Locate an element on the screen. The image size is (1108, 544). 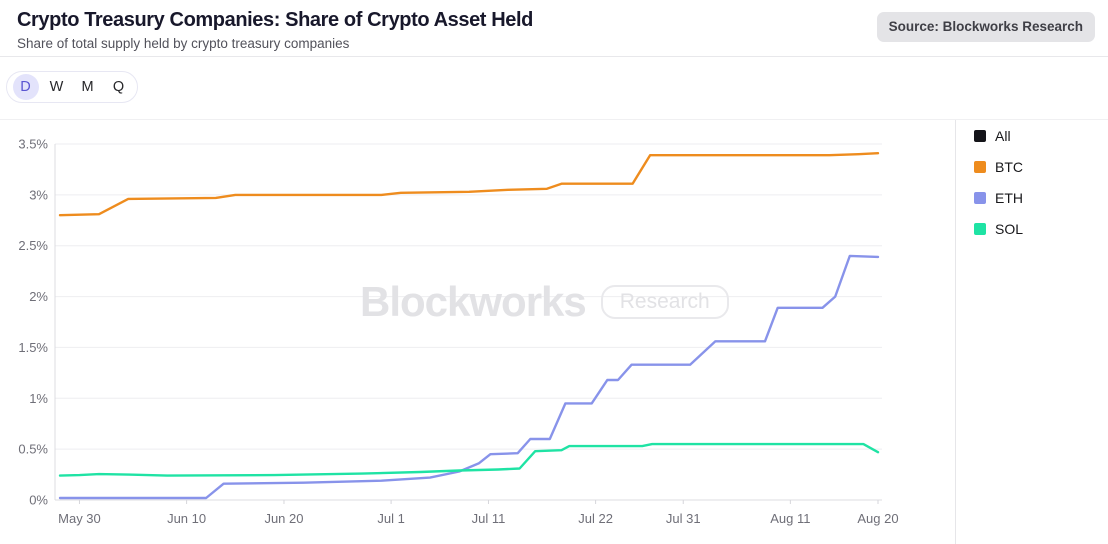
y-axis-label: 1% is located at coordinates (38, 398).